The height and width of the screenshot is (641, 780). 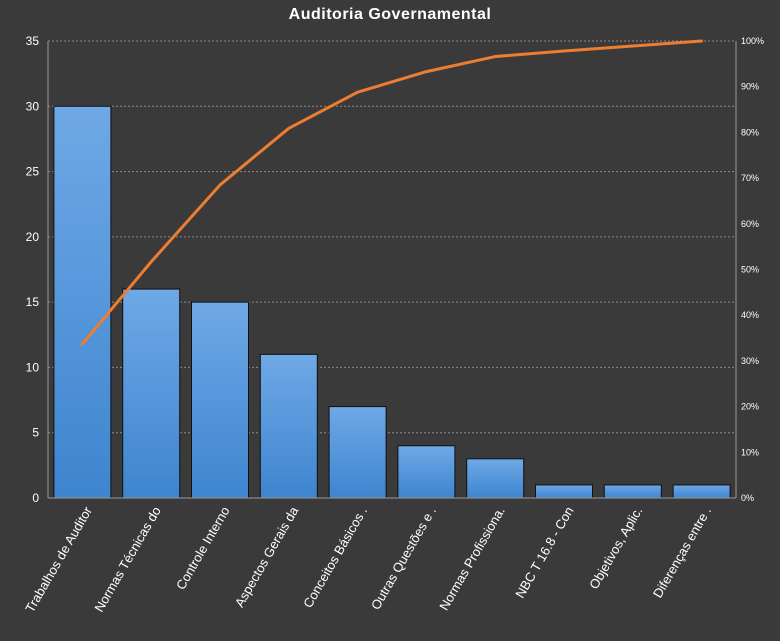 I want to click on x-tick-label: Outras Questões e ., so click(x=403, y=558).